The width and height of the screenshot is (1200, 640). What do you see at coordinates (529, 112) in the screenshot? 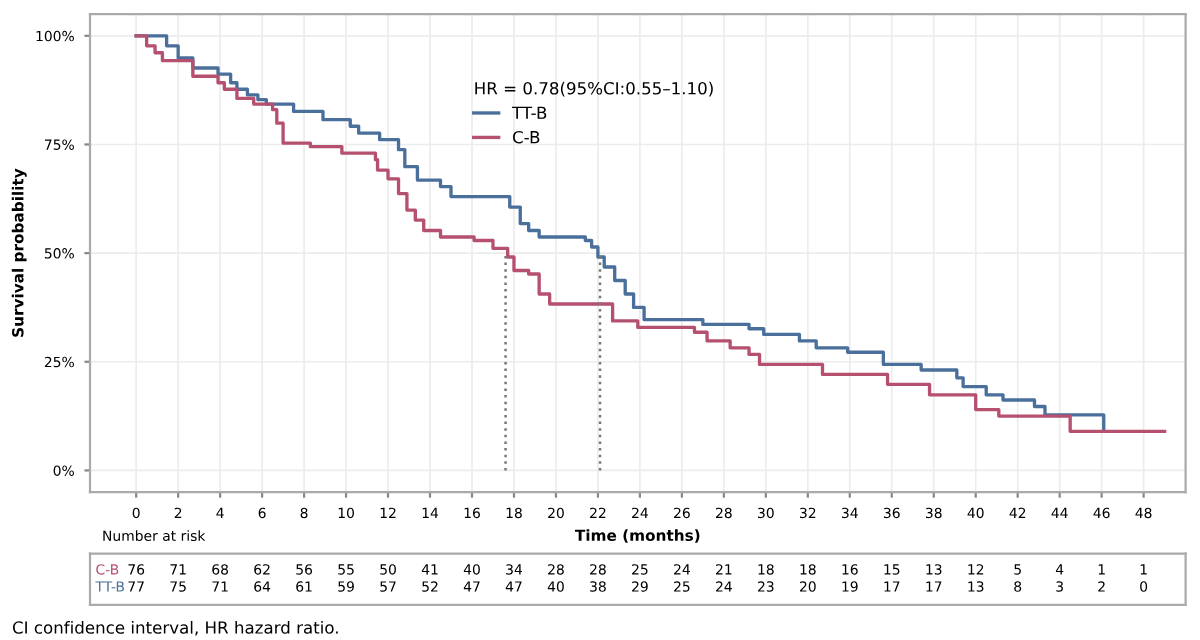
I see `legend-label: TT-B` at bounding box center [529, 112].